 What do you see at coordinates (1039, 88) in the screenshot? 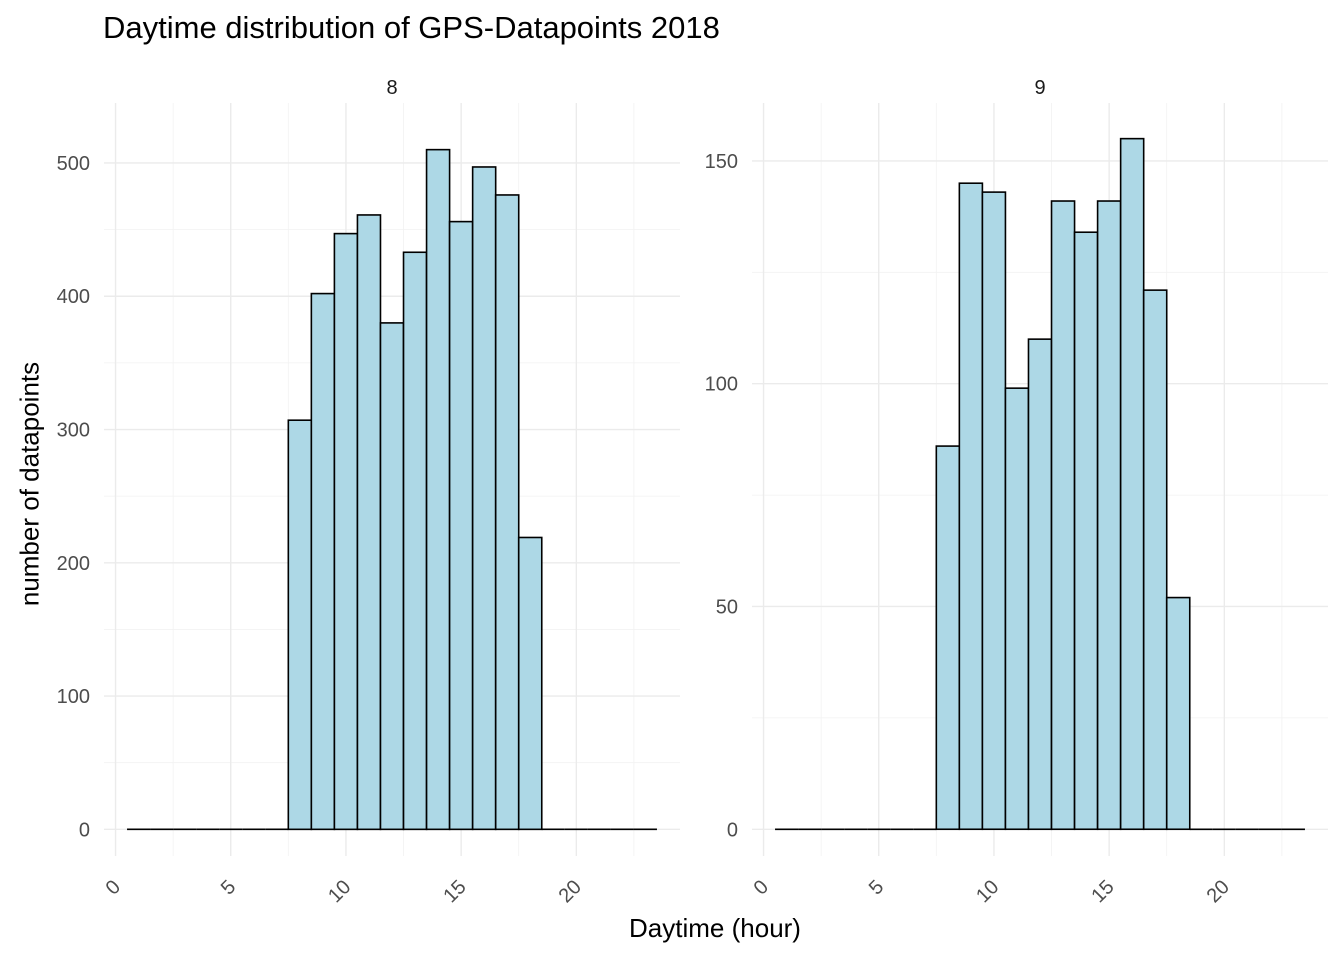
I see `facet-strip-label: 9` at bounding box center [1039, 88].